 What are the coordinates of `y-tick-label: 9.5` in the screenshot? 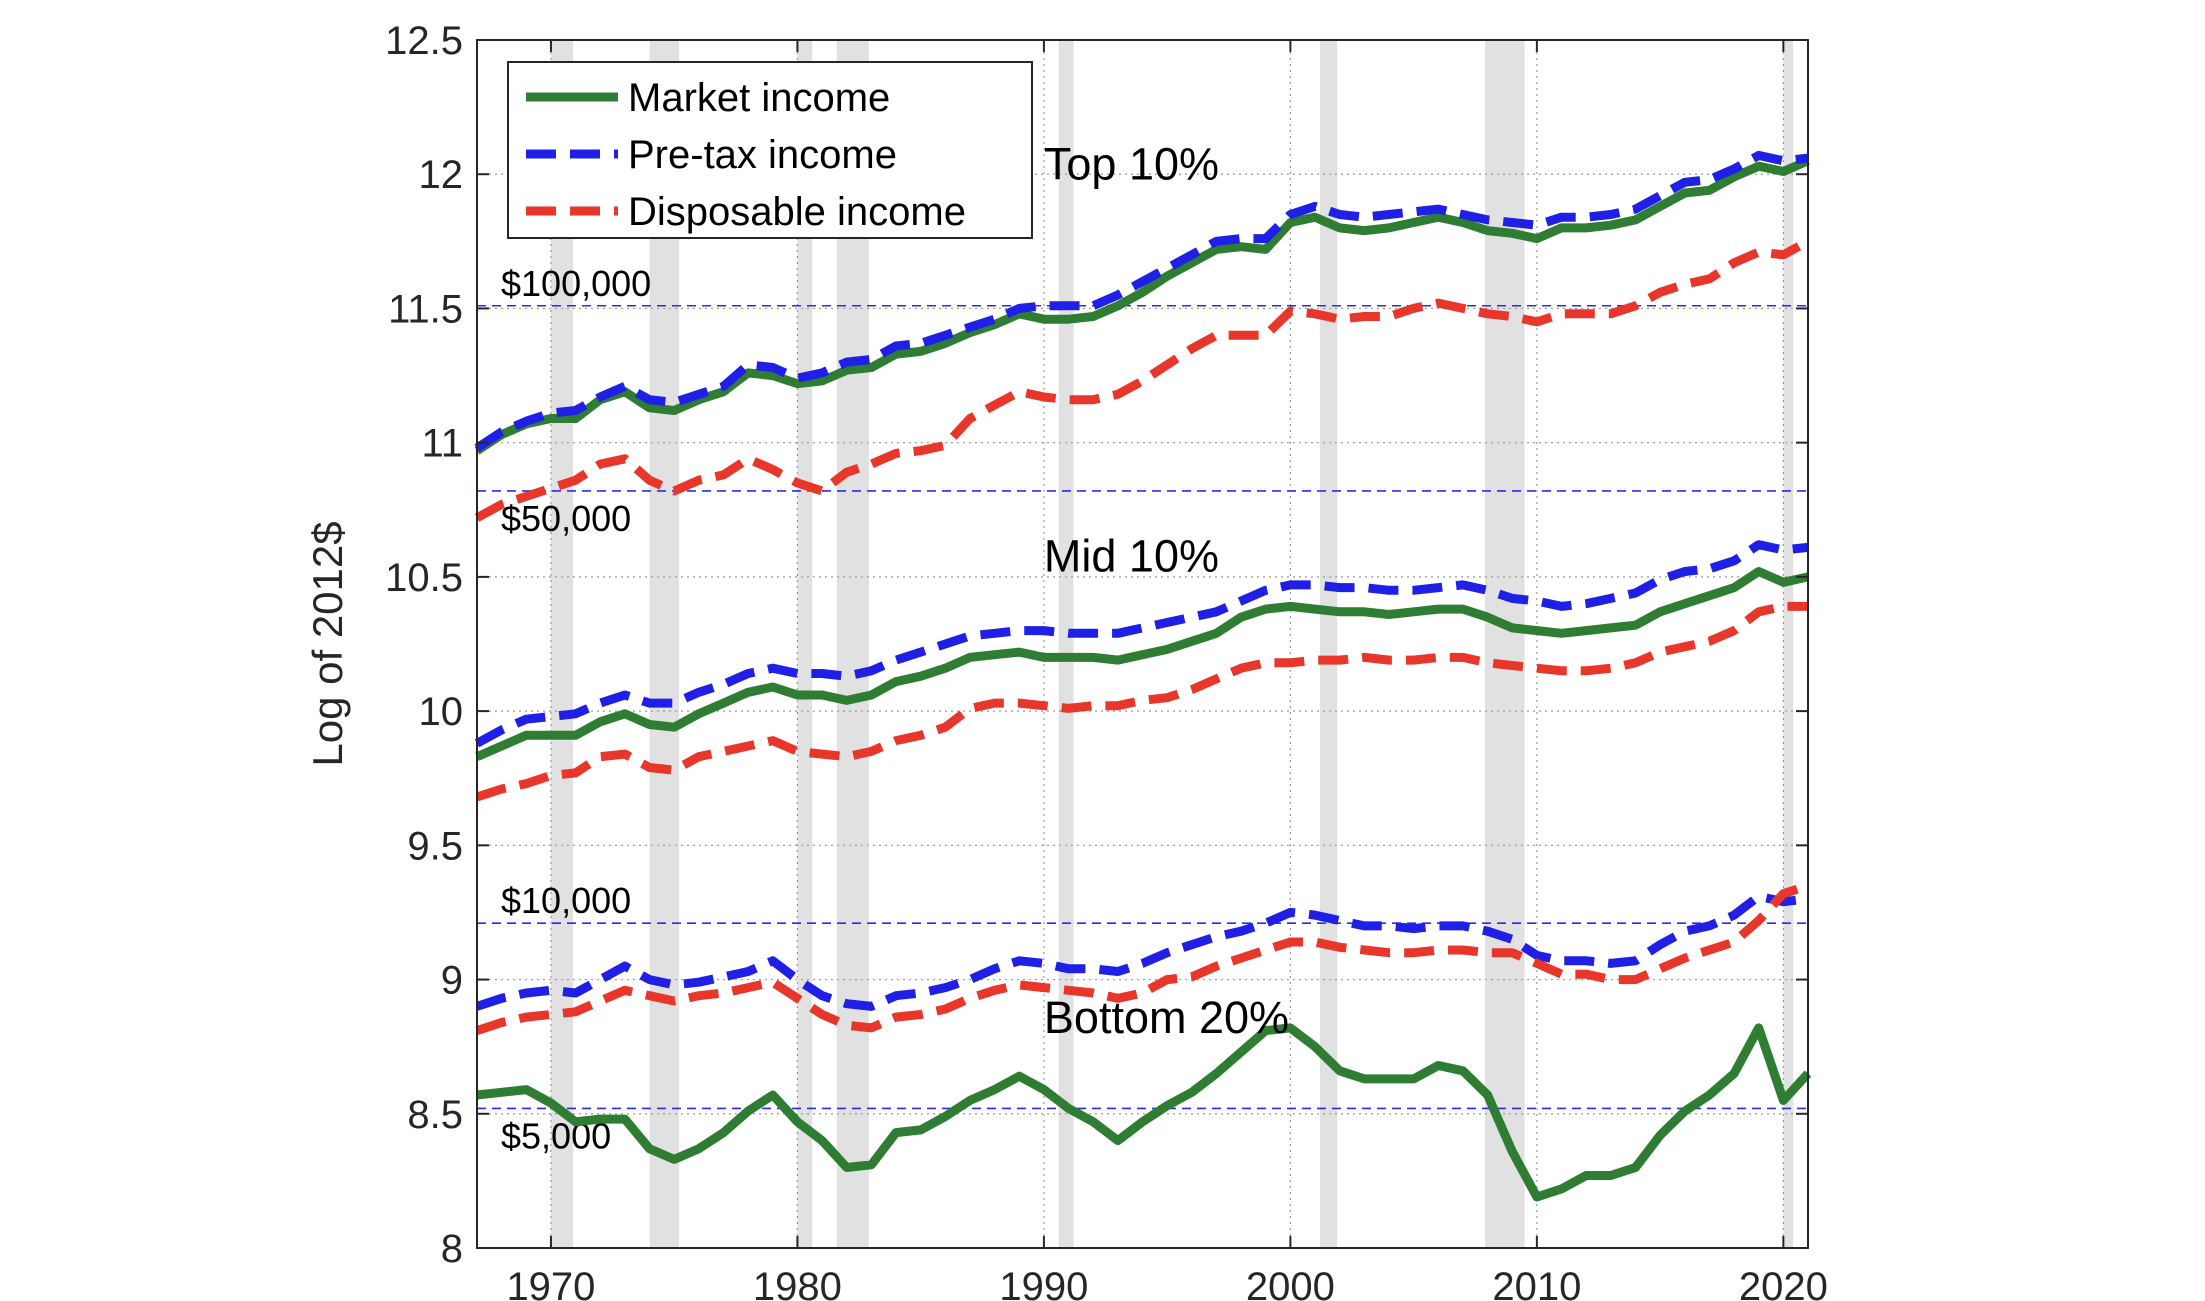 It's located at (435, 846).